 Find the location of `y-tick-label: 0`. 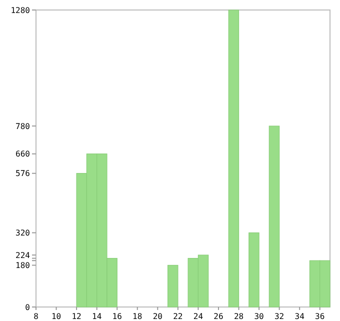

y-tick-label: 0 is located at coordinates (27, 307).